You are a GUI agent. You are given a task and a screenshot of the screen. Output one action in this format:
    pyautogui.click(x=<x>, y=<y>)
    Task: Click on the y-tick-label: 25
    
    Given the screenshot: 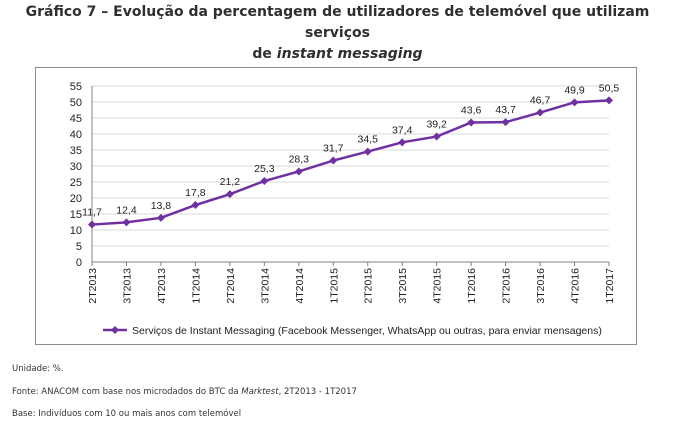 What is the action you would take?
    pyautogui.click(x=76, y=183)
    